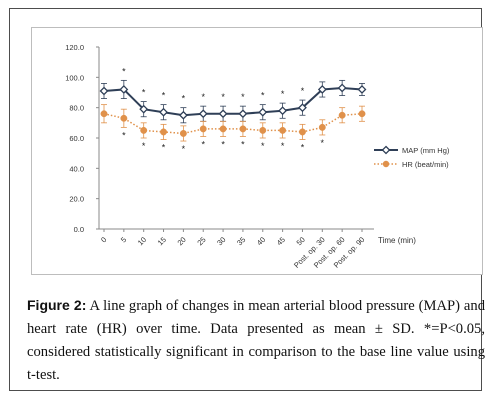 This screenshot has width=493, height=401. What do you see at coordinates (76, 199) in the screenshot?
I see `y-tick-label: 20.0` at bounding box center [76, 199].